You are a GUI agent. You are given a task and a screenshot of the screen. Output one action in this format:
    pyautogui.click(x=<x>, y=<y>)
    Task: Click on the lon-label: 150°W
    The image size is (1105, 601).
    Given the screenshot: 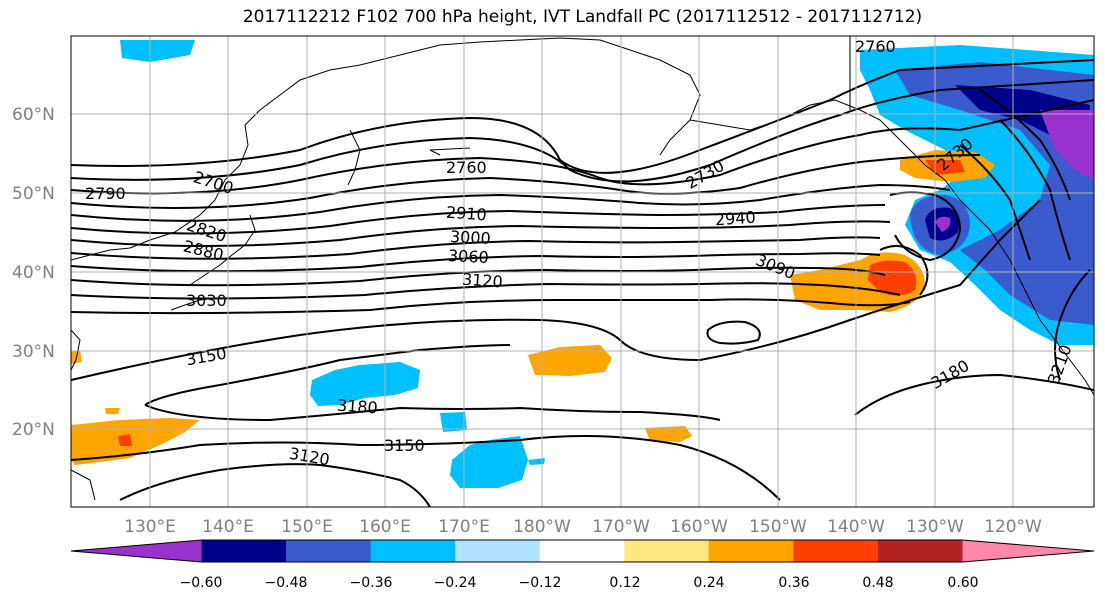 What is the action you would take?
    pyautogui.click(x=778, y=527)
    